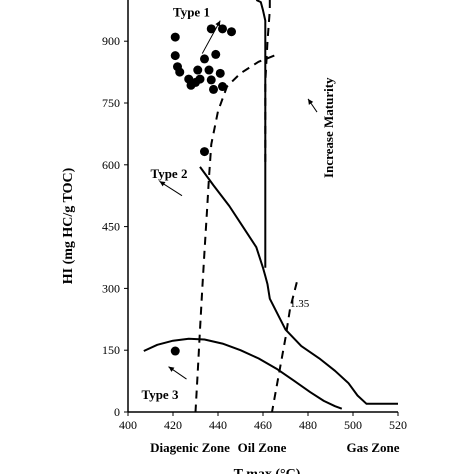  Describe the element at coordinates (191, 11) in the screenshot. I see `annotation: Type 1` at that location.